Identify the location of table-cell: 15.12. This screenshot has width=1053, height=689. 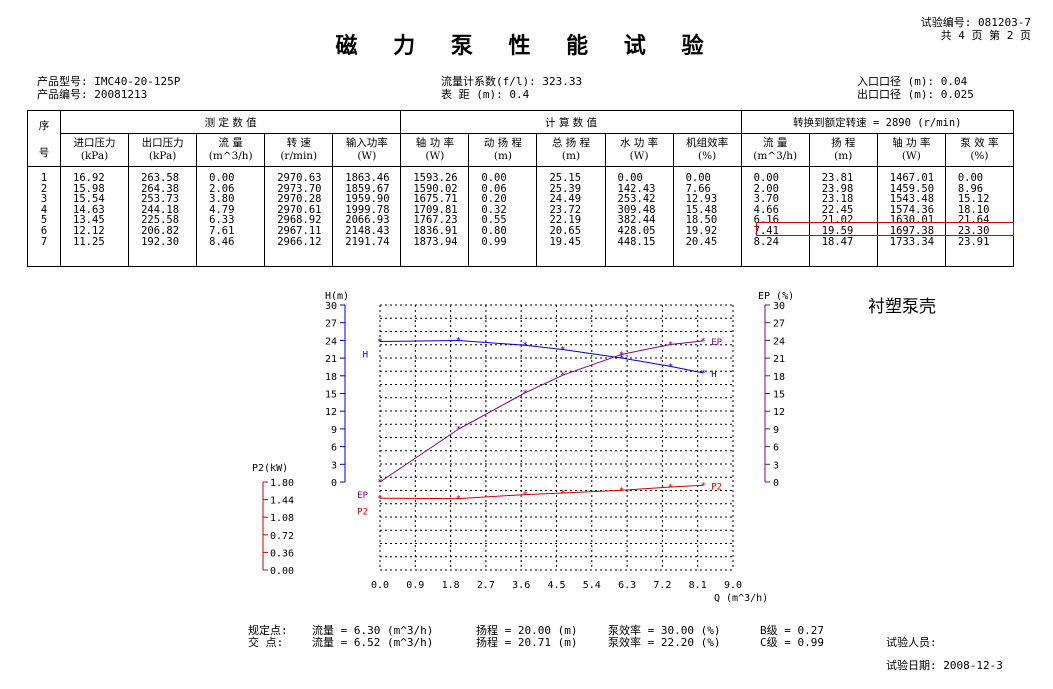
(973, 199).